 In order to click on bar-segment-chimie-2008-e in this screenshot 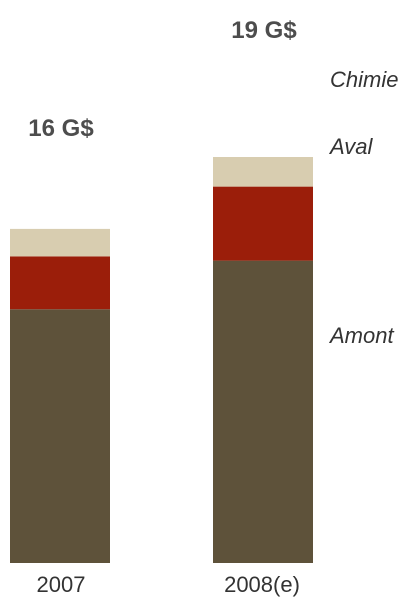, I will do `click(263, 172)`.